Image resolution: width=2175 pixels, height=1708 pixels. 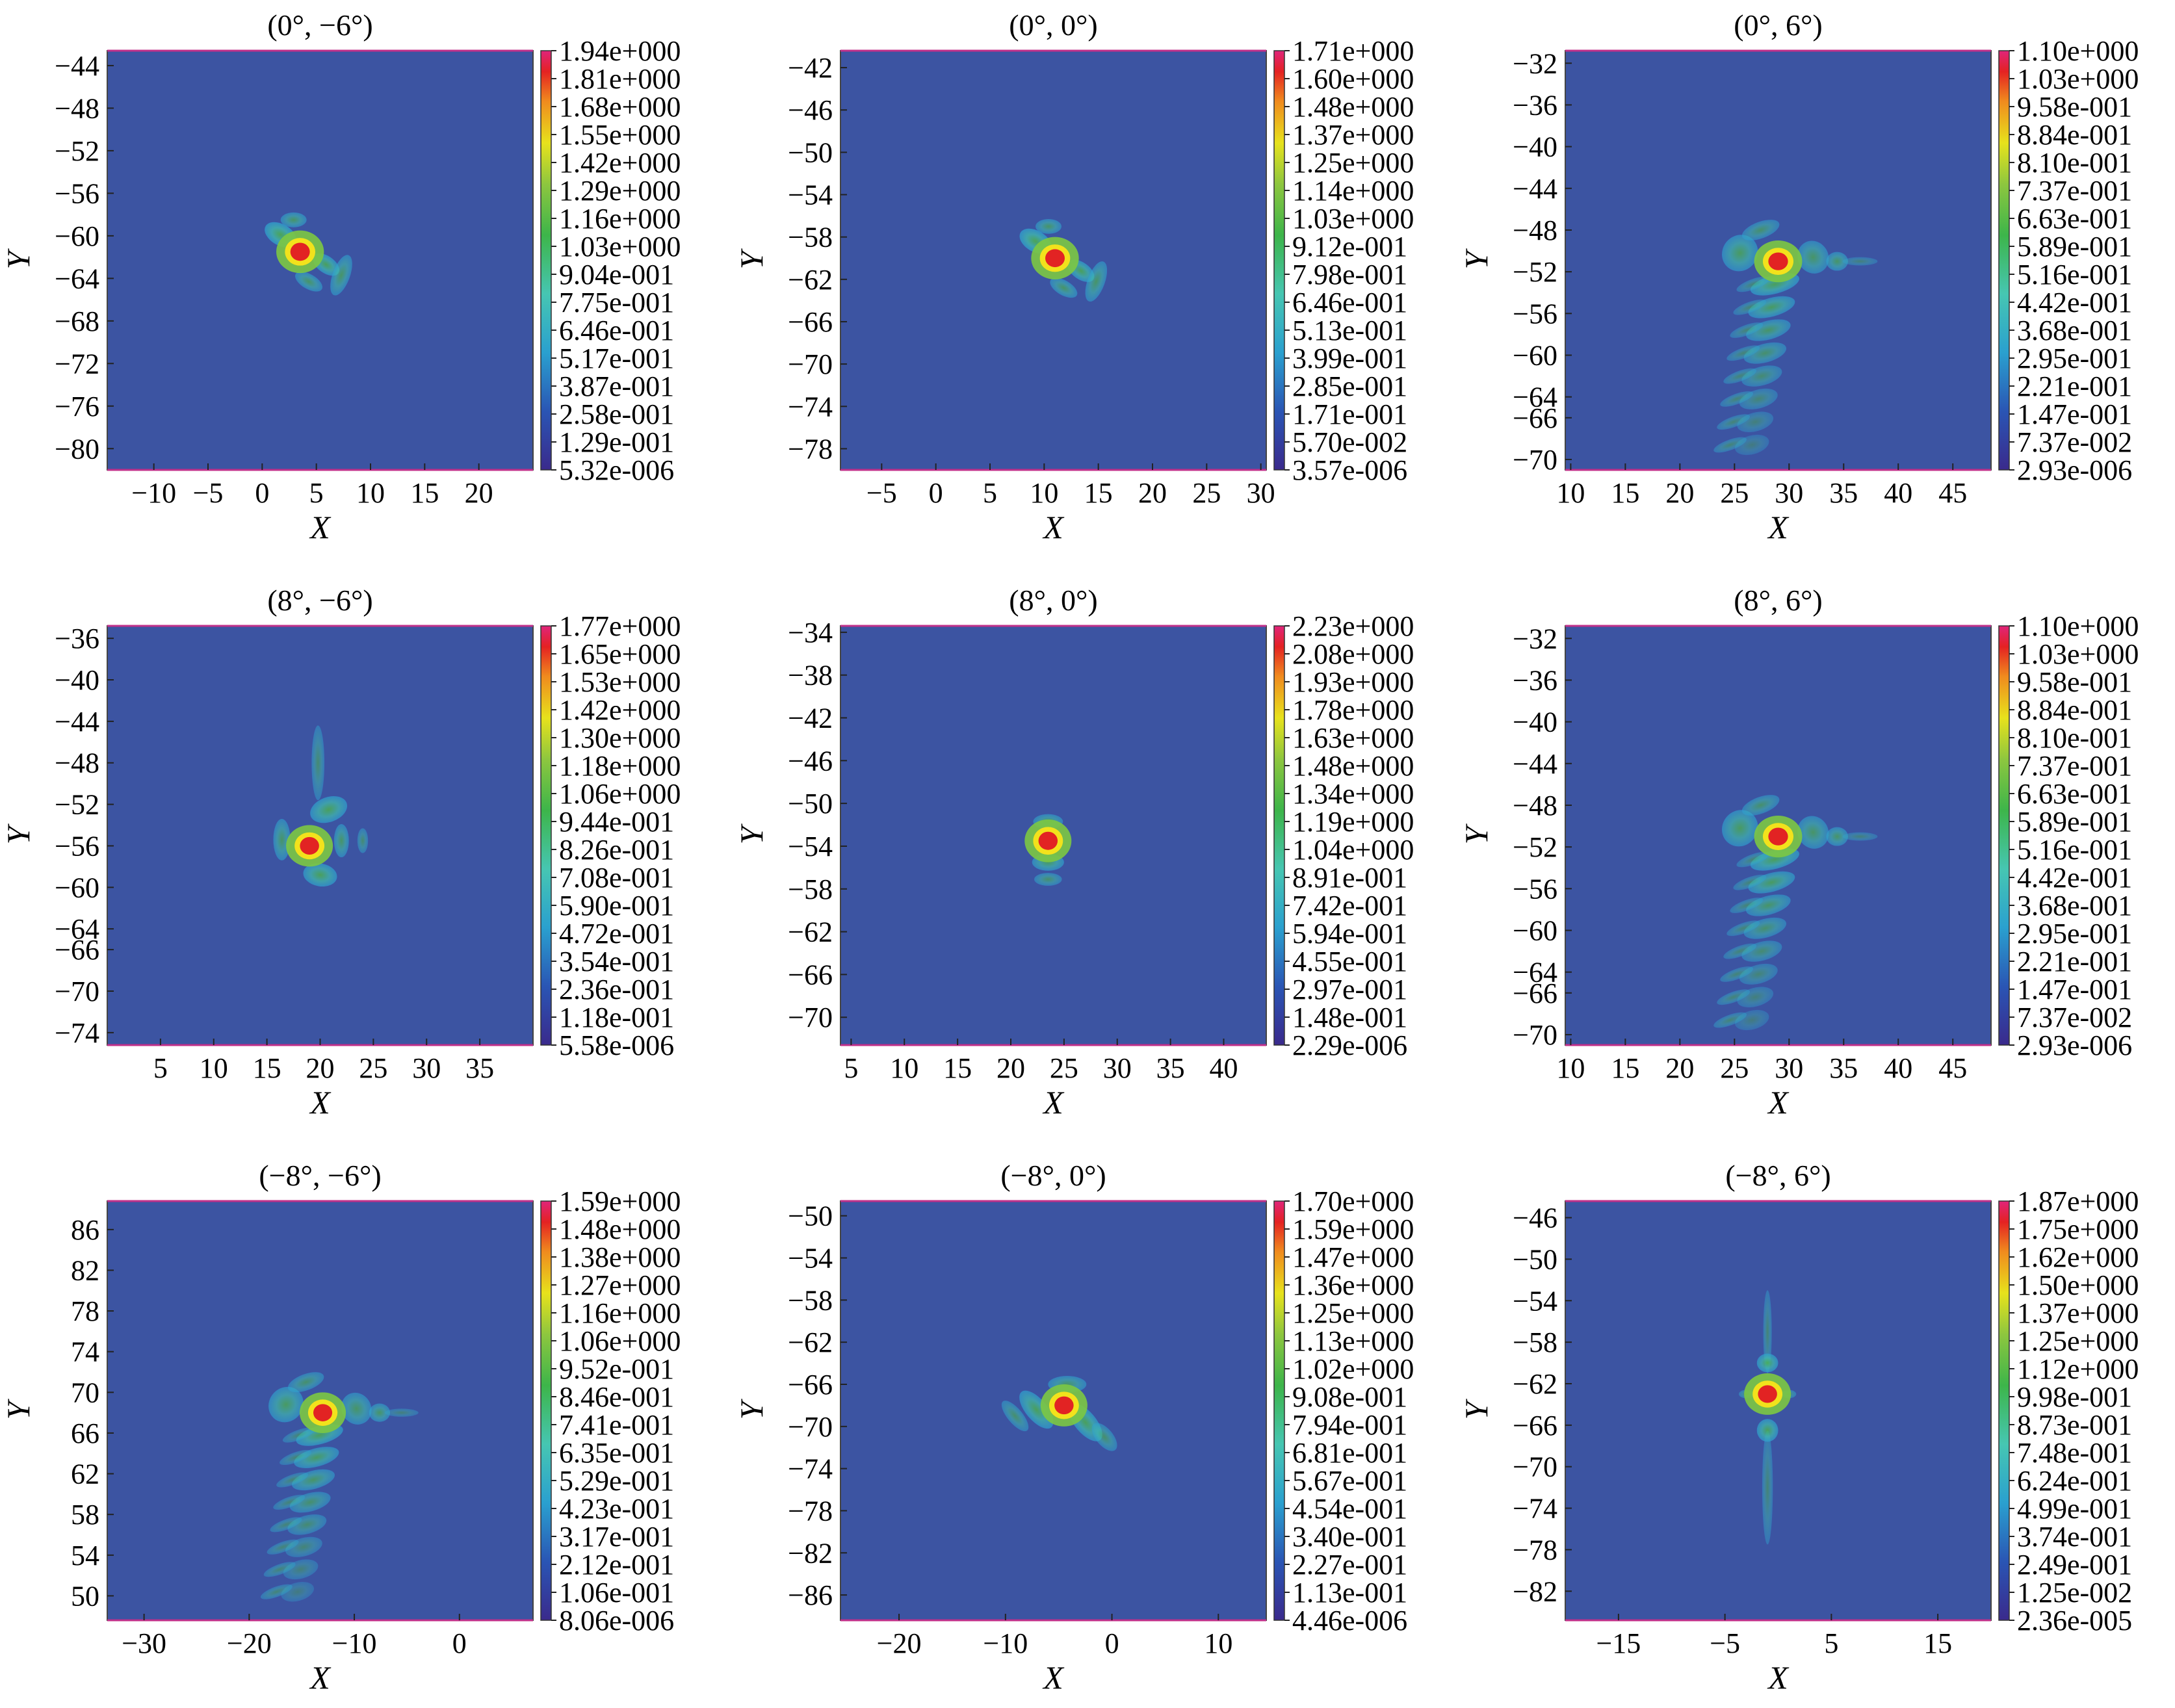 What do you see at coordinates (1778, 600) in the screenshot?
I see `panel-title: (8°, 6°)` at bounding box center [1778, 600].